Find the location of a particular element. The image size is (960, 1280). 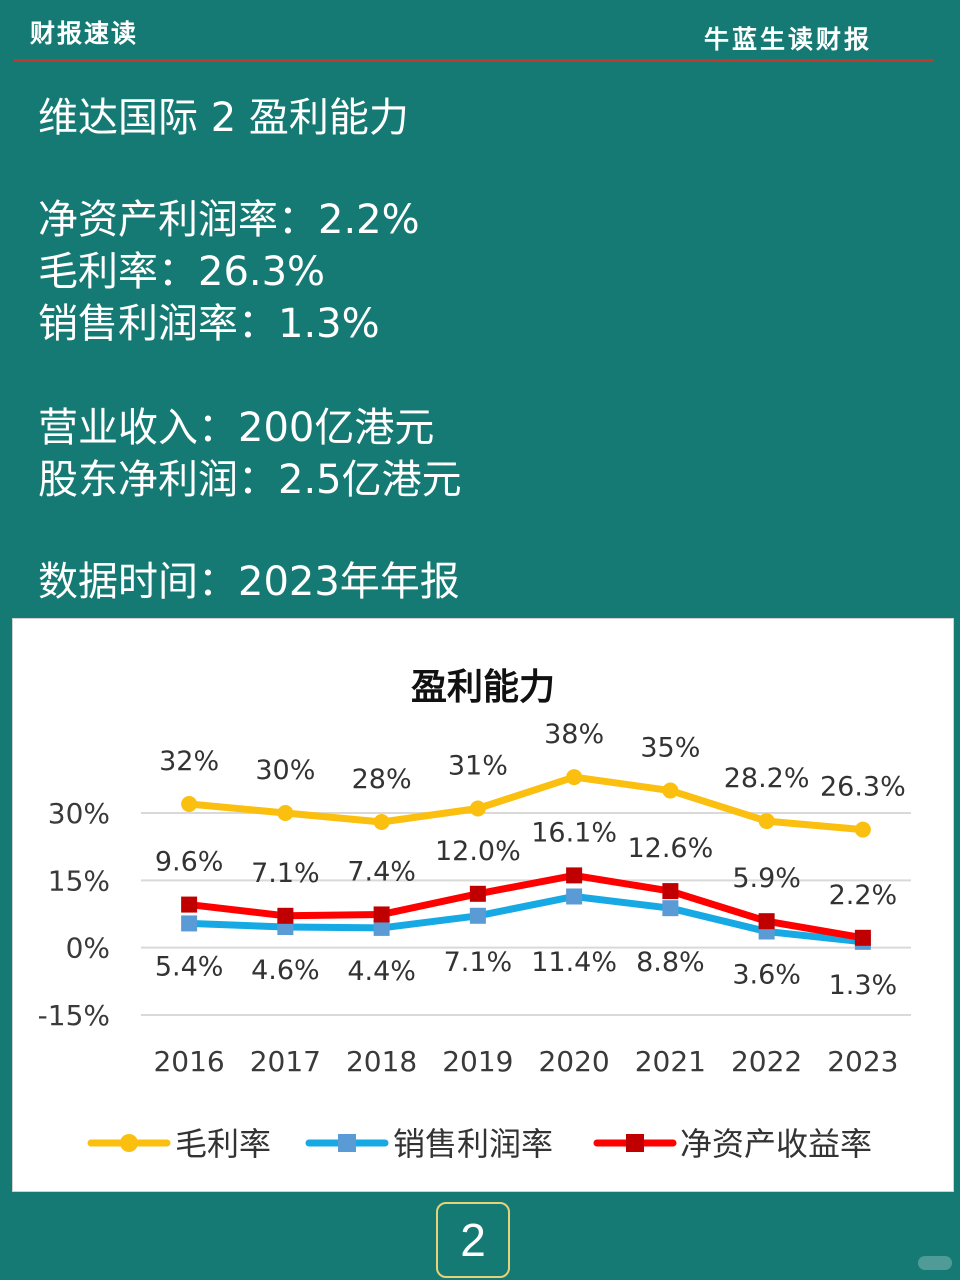

data-label: 5.9% is located at coordinates (766, 878).